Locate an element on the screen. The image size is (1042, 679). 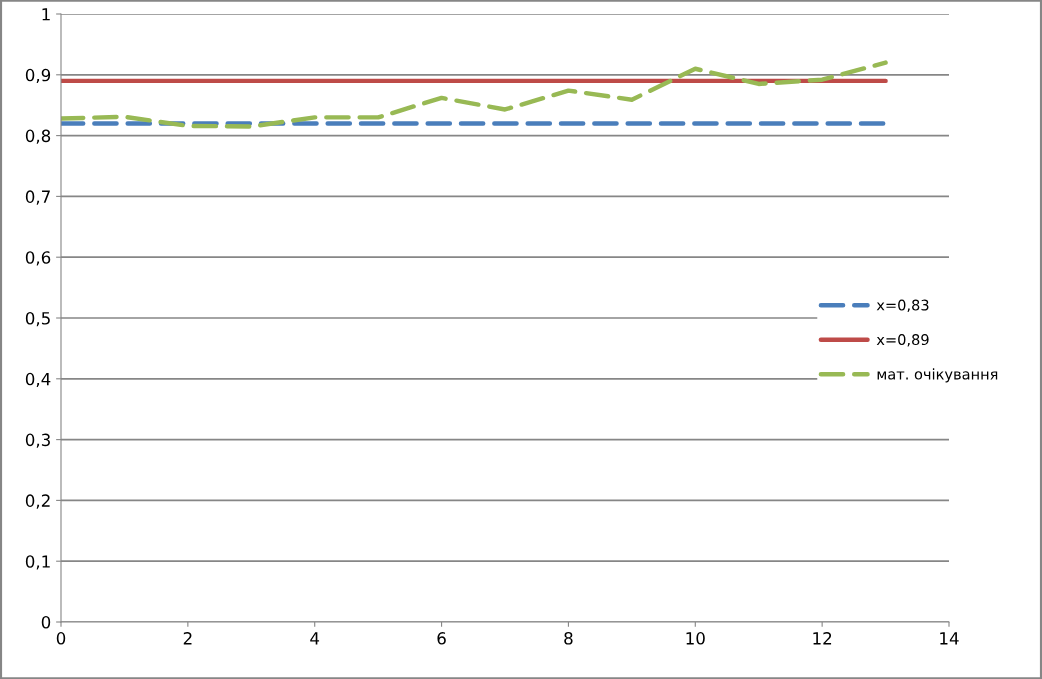
x-tick-label: 10 is located at coordinates (695, 638).